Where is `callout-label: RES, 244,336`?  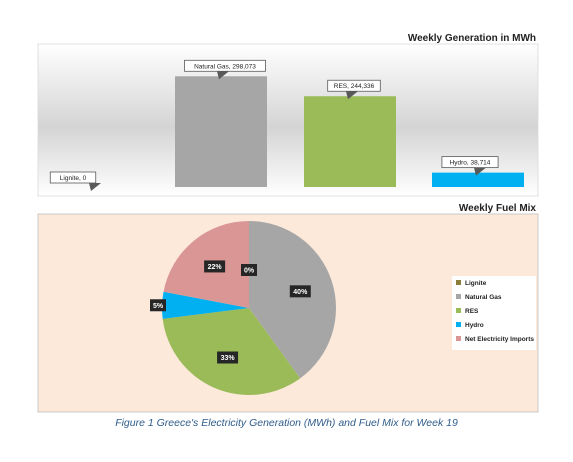 callout-label: RES, 244,336 is located at coordinates (354, 86).